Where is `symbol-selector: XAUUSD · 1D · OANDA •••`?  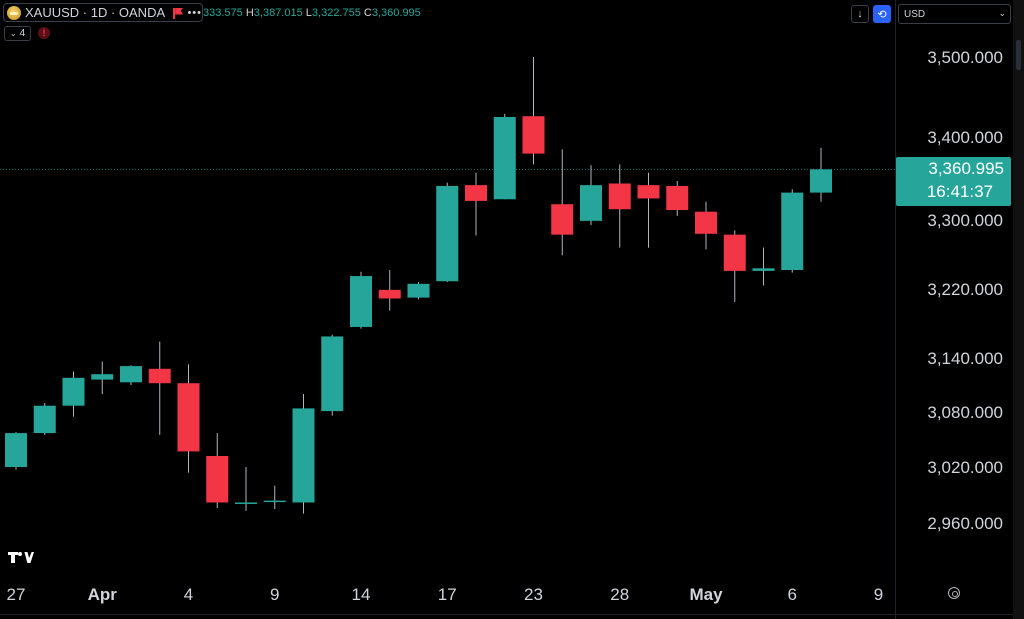 symbol-selector: XAUUSD · 1D · OANDA ••• is located at coordinates (103, 12).